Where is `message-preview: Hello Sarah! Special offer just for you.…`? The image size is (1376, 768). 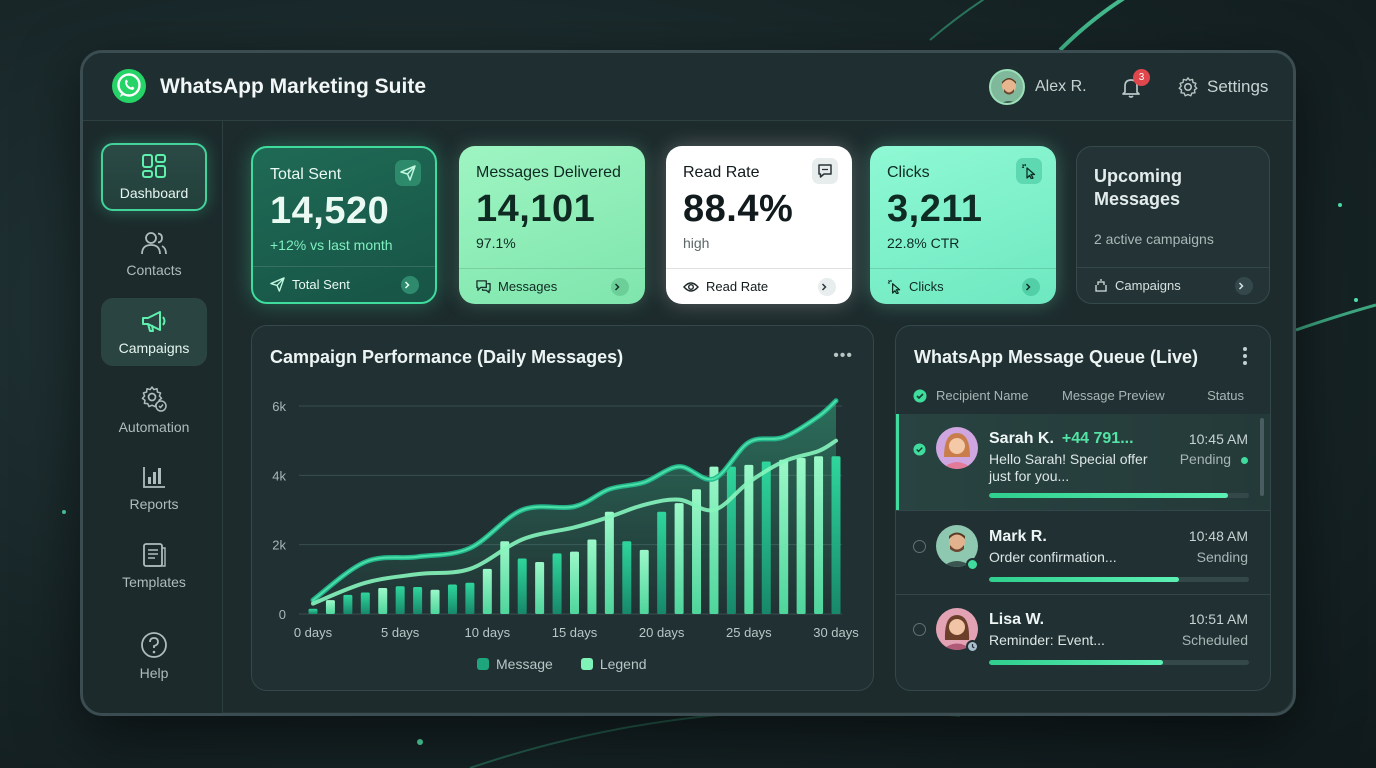 message-preview: Hello Sarah! Special offer just for you.… is located at coordinates (1068, 467).